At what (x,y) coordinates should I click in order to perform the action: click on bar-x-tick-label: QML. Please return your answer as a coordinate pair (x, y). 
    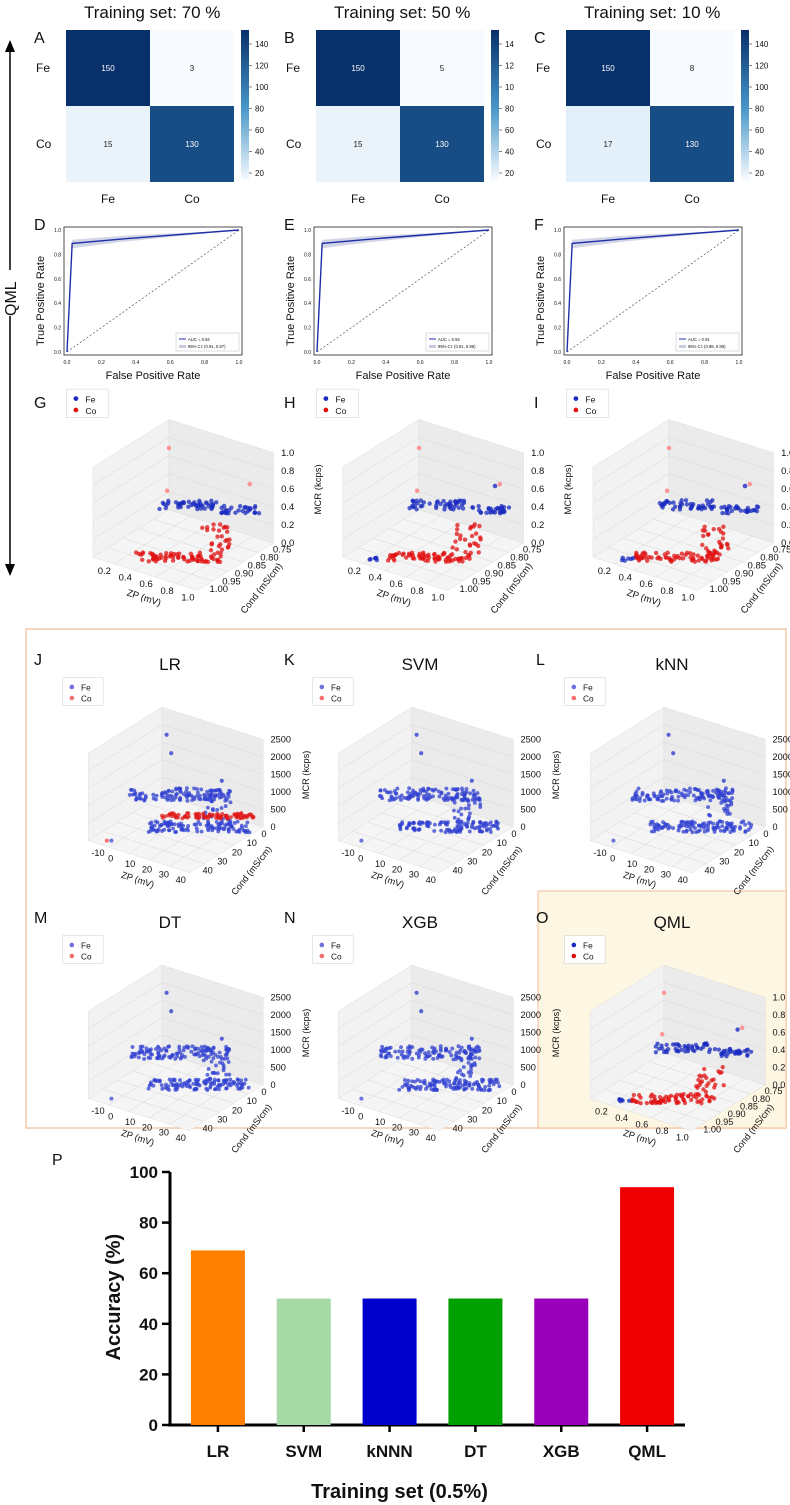
    Looking at the image, I should click on (647, 1451).